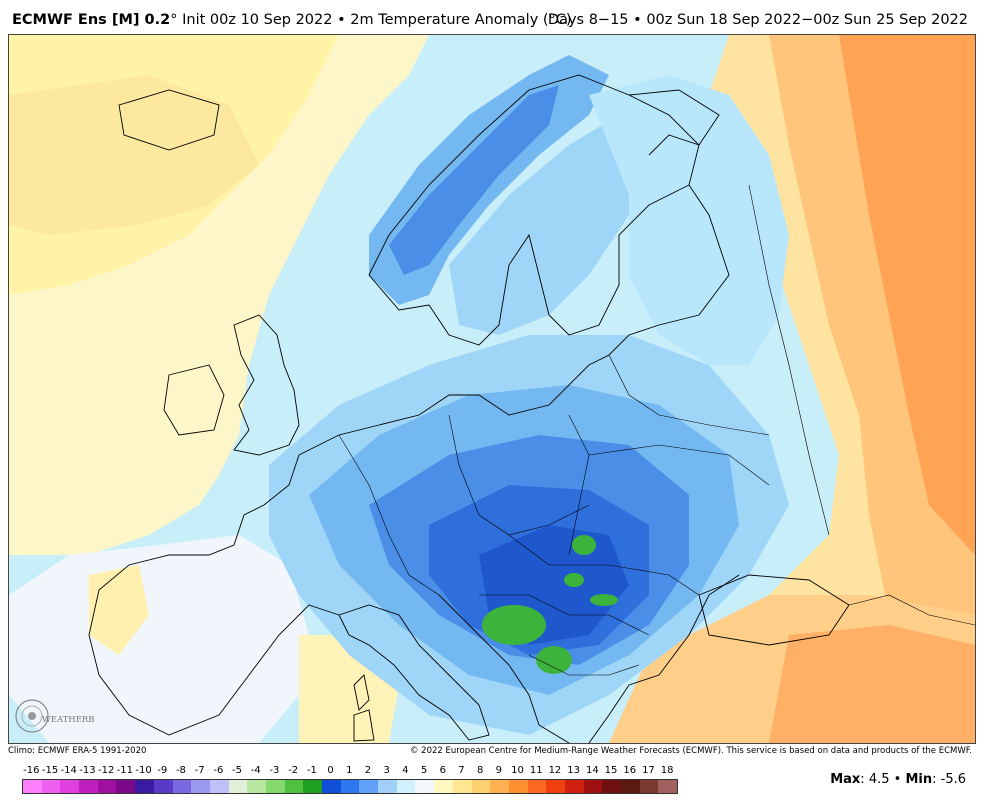  I want to click on scandinavia-outline, so click(534, 210).